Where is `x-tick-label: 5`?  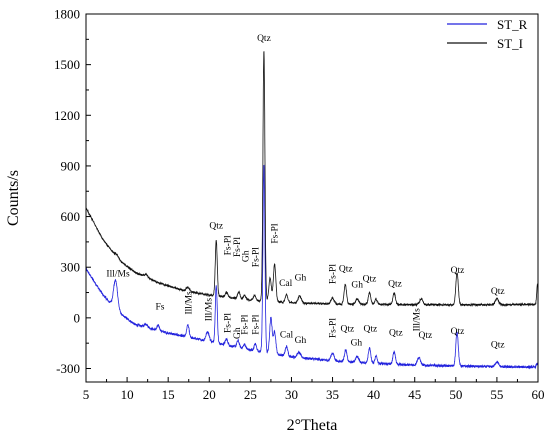
x-tick-label: 5 is located at coordinates (86, 394).